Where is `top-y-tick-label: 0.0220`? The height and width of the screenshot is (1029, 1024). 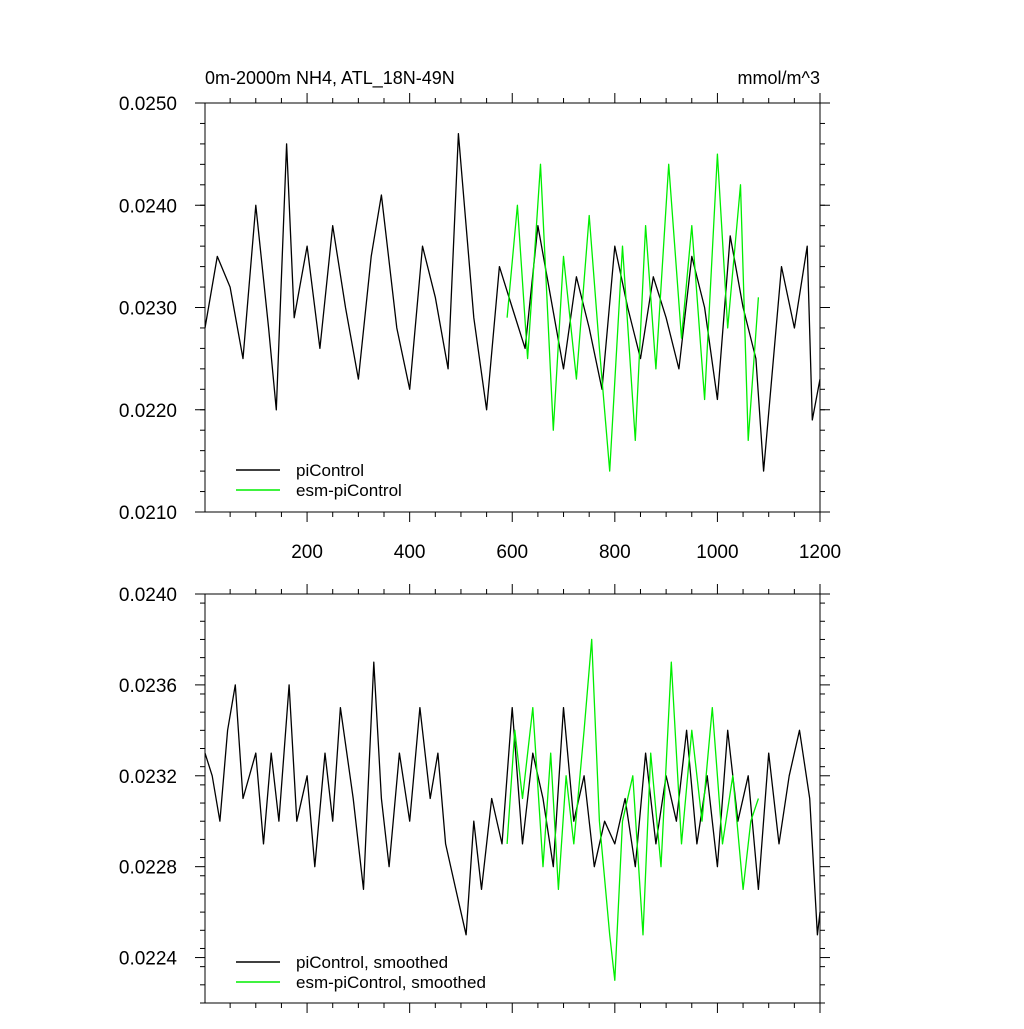 top-y-tick-label: 0.0220 is located at coordinates (148, 411).